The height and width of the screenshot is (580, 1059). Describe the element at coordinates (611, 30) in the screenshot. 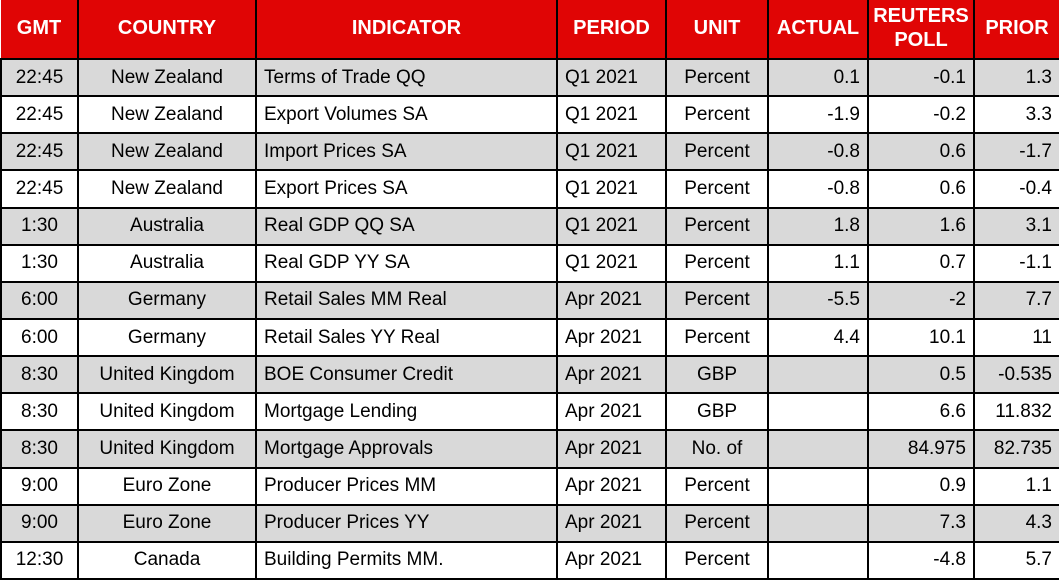

I see `col-header-period: PERIOD` at that location.